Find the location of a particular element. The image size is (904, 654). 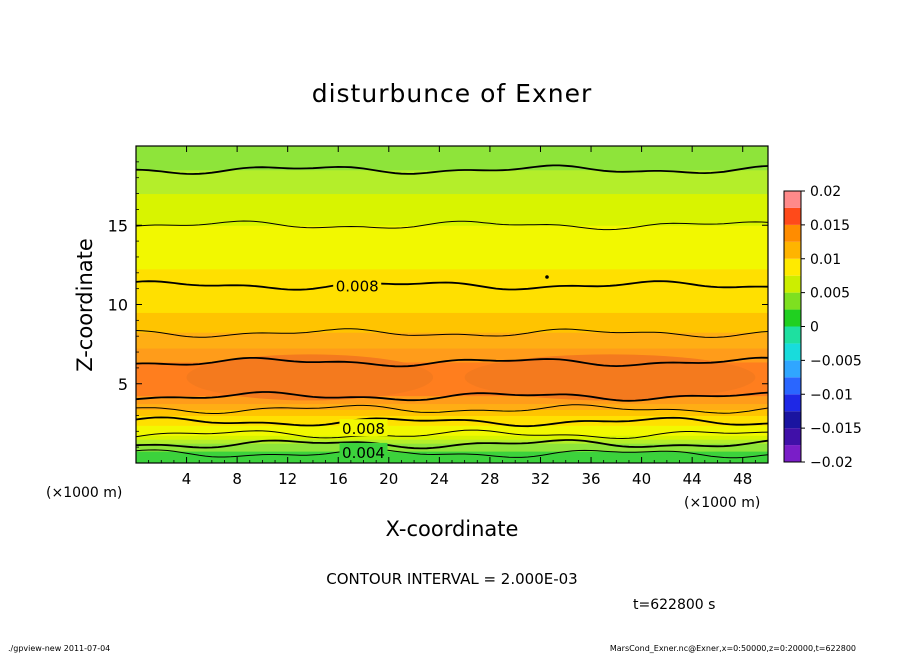

y-tick-label: 10 is located at coordinates (118, 305).